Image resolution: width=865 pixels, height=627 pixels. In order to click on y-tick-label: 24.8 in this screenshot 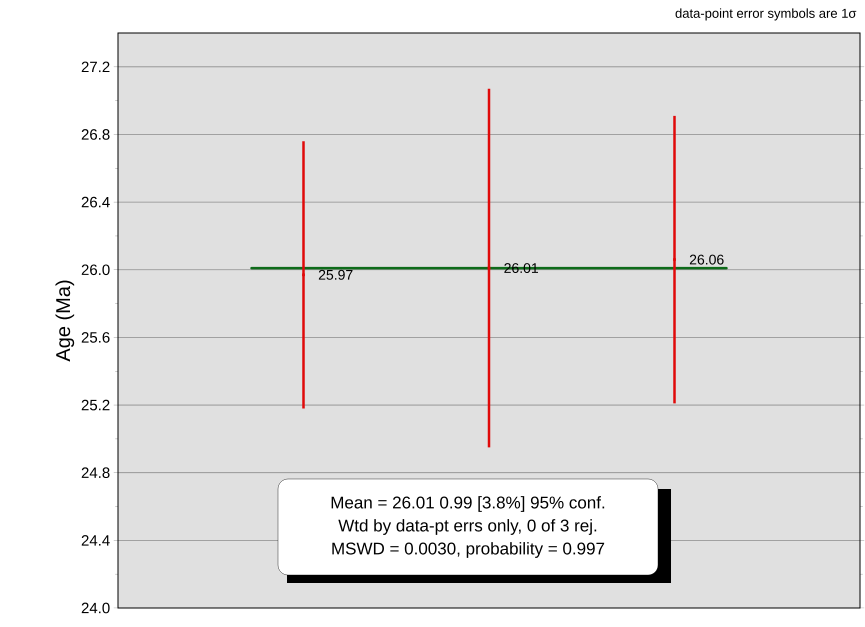, I will do `click(96, 472)`.